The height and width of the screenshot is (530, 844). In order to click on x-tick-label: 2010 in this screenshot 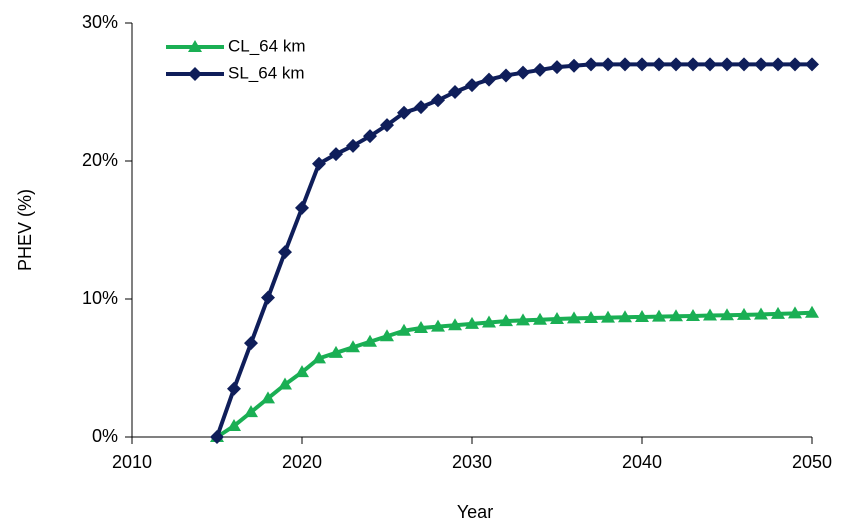, I will do `click(132, 462)`.